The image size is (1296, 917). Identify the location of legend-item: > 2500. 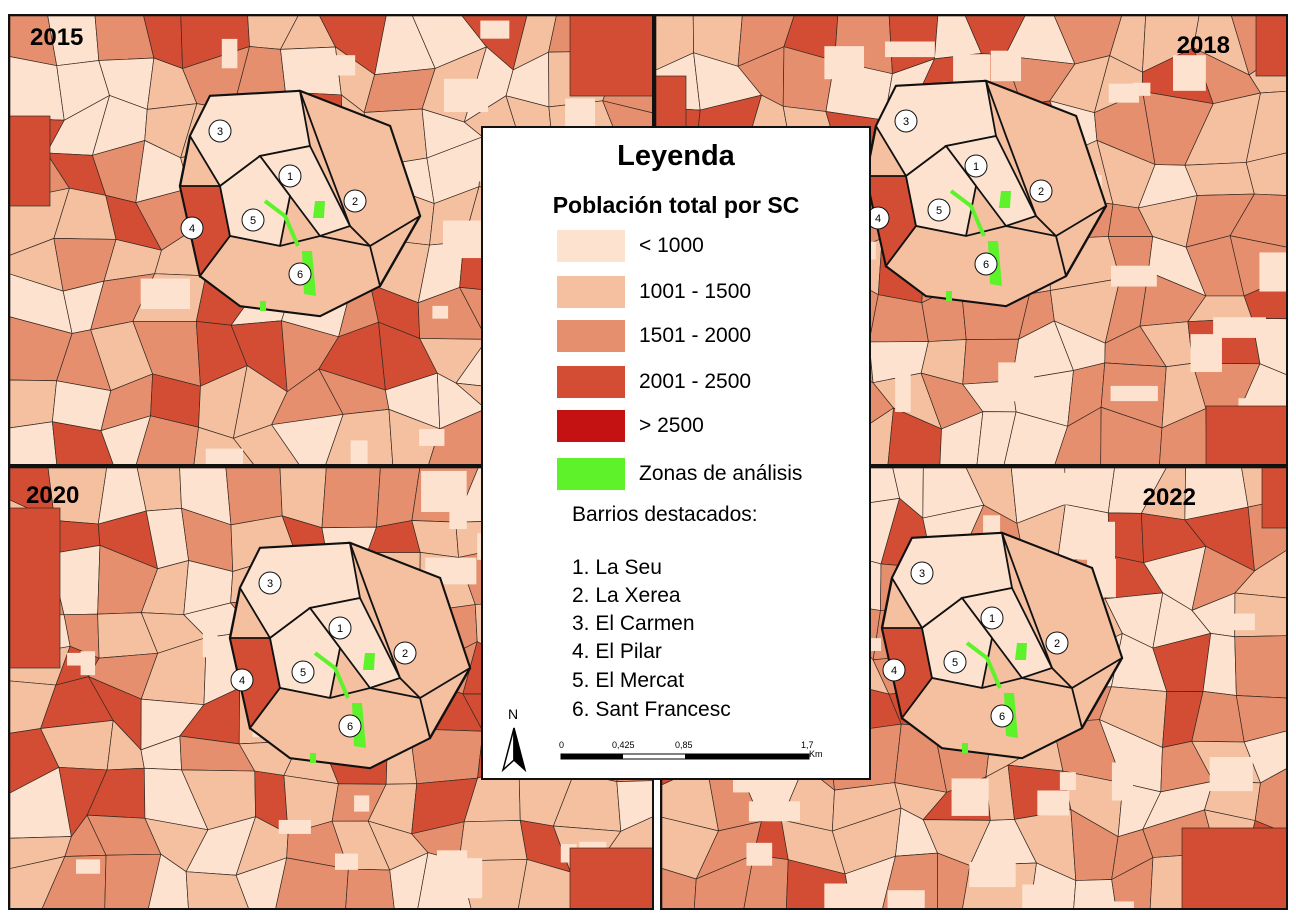
(707, 427).